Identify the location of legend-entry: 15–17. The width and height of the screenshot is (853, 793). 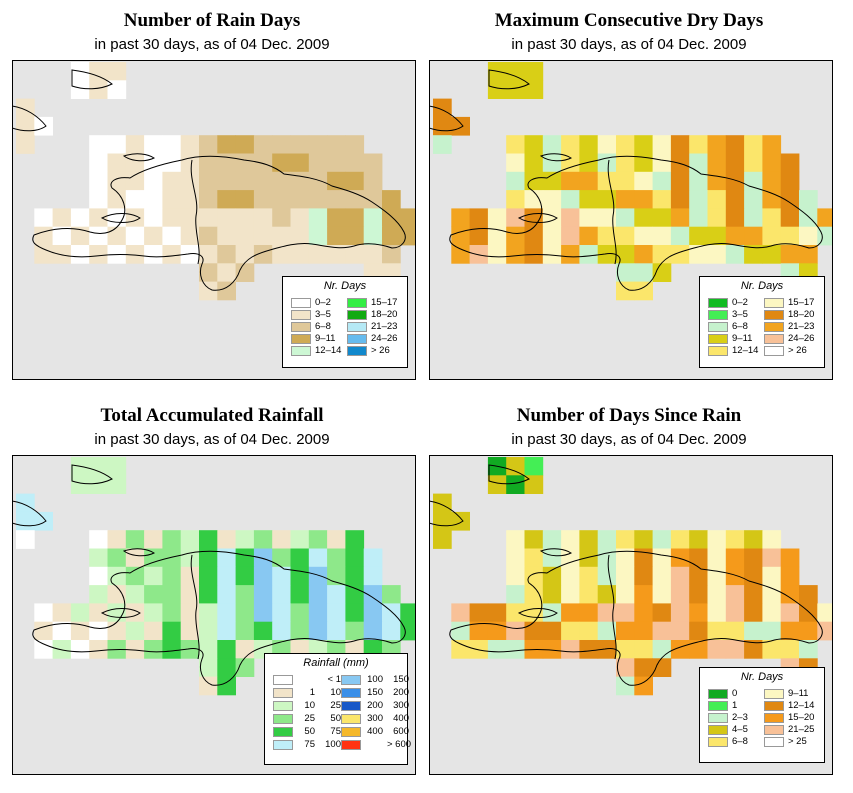
(372, 302).